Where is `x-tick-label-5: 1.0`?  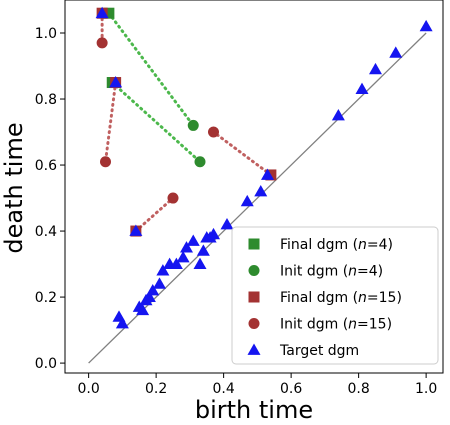 x-tick-label-5: 1.0 is located at coordinates (426, 389).